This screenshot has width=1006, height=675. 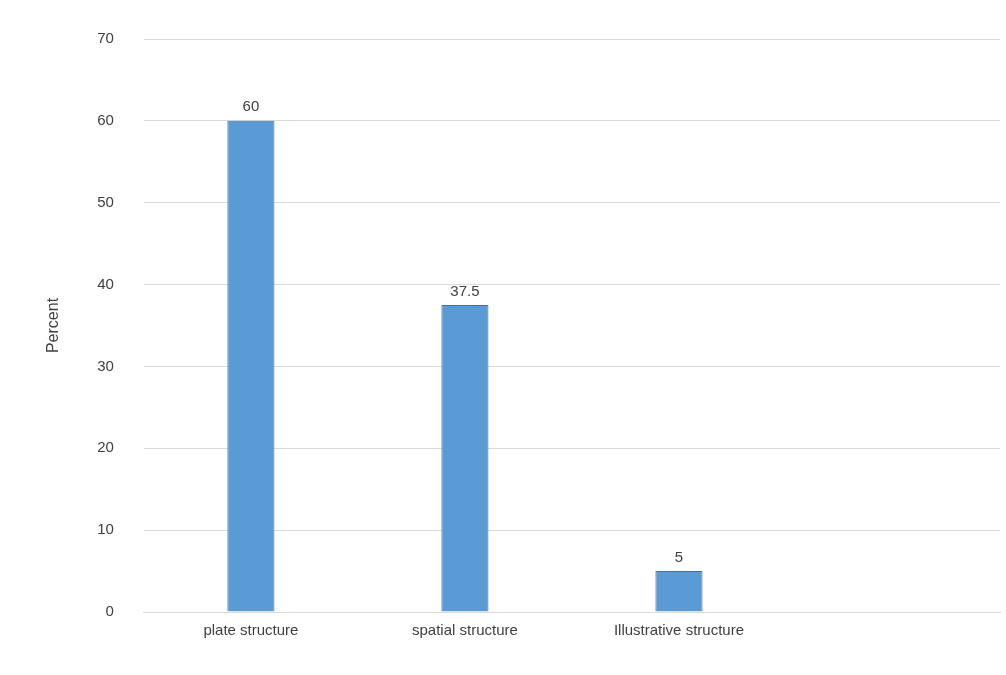 What do you see at coordinates (105, 529) in the screenshot?
I see `y-tick-label: 10` at bounding box center [105, 529].